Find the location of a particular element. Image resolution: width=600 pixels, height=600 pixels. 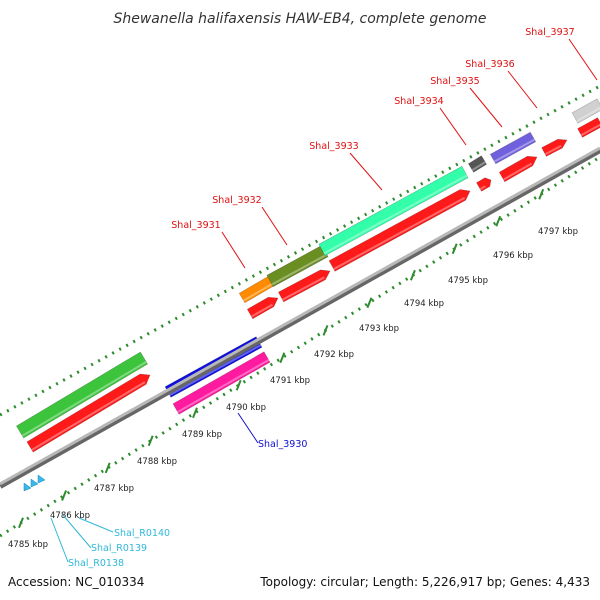

tick-label: 4794 kbp is located at coordinates (424, 304).